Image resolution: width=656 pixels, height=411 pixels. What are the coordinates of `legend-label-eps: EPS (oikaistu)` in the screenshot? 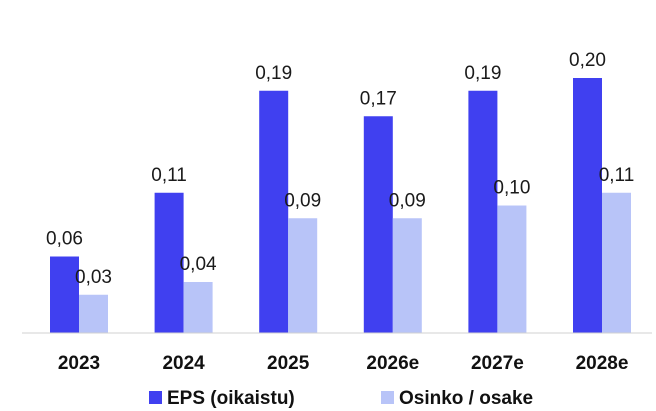 It's located at (231, 398).